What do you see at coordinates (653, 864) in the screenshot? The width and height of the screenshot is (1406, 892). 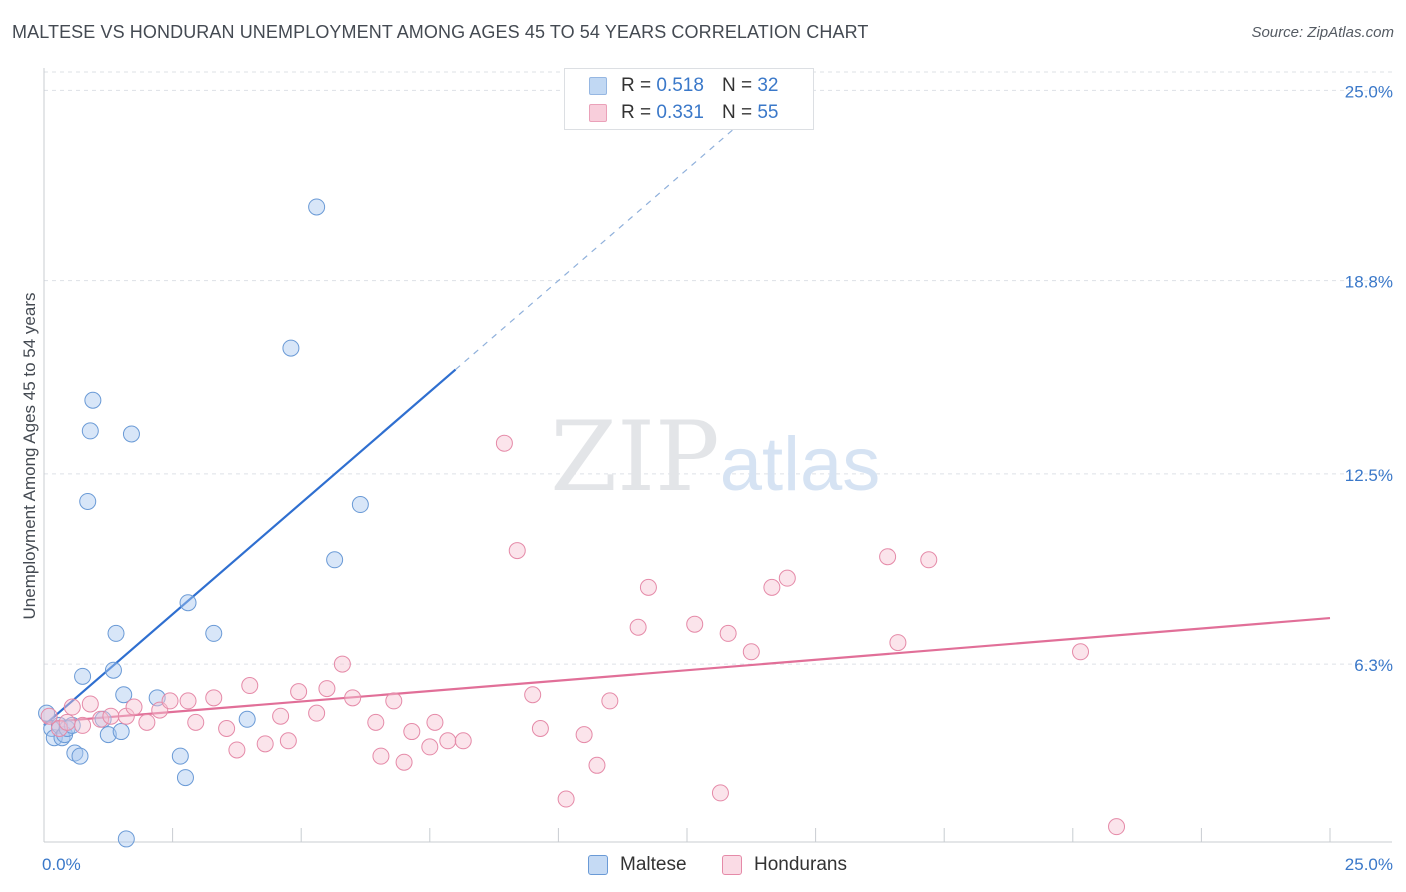 I see `legend-label-maltese: Maltese` at bounding box center [653, 864].